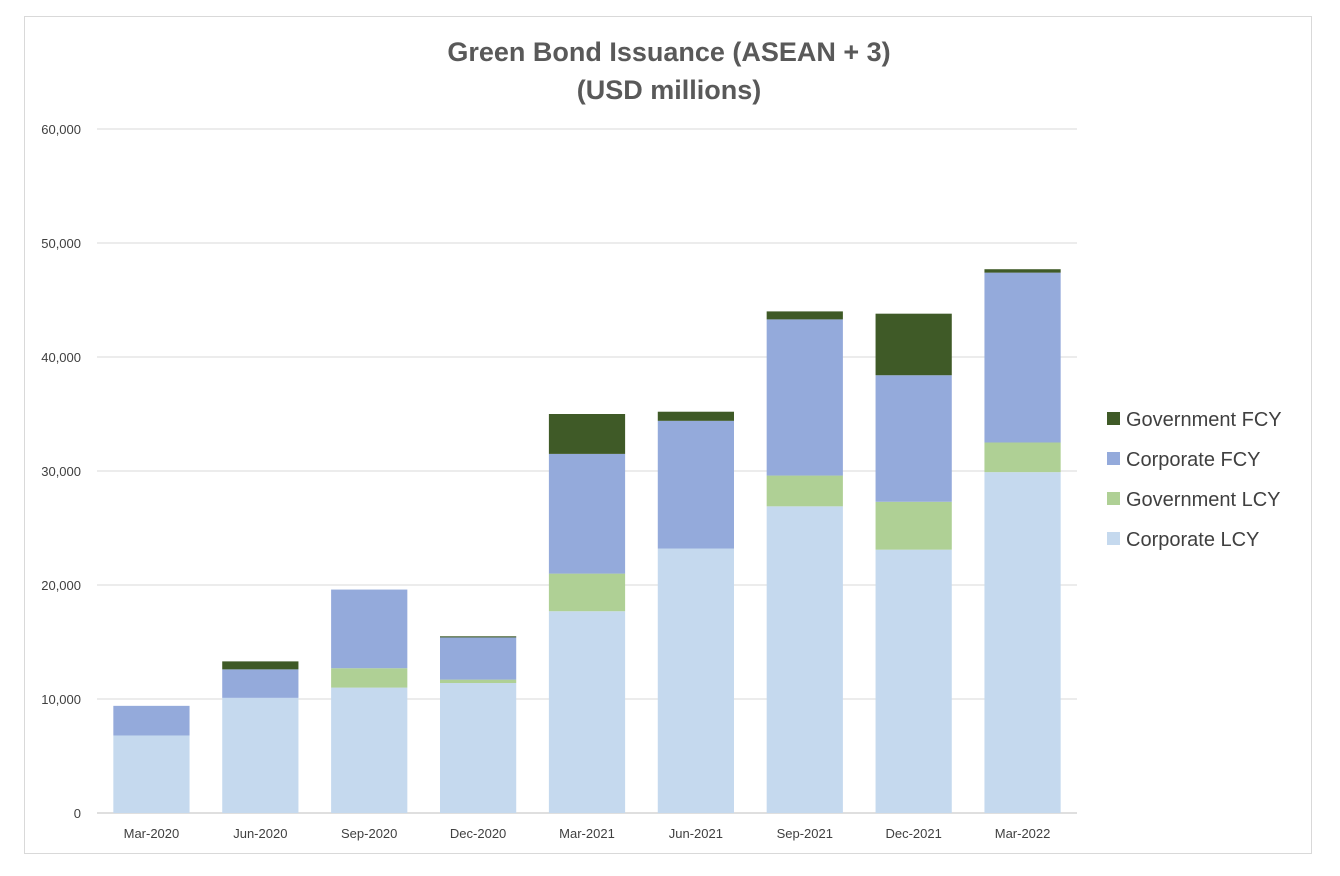 This screenshot has width=1340, height=876. I want to click on legend-label: Corporate FCY, so click(1193, 460).